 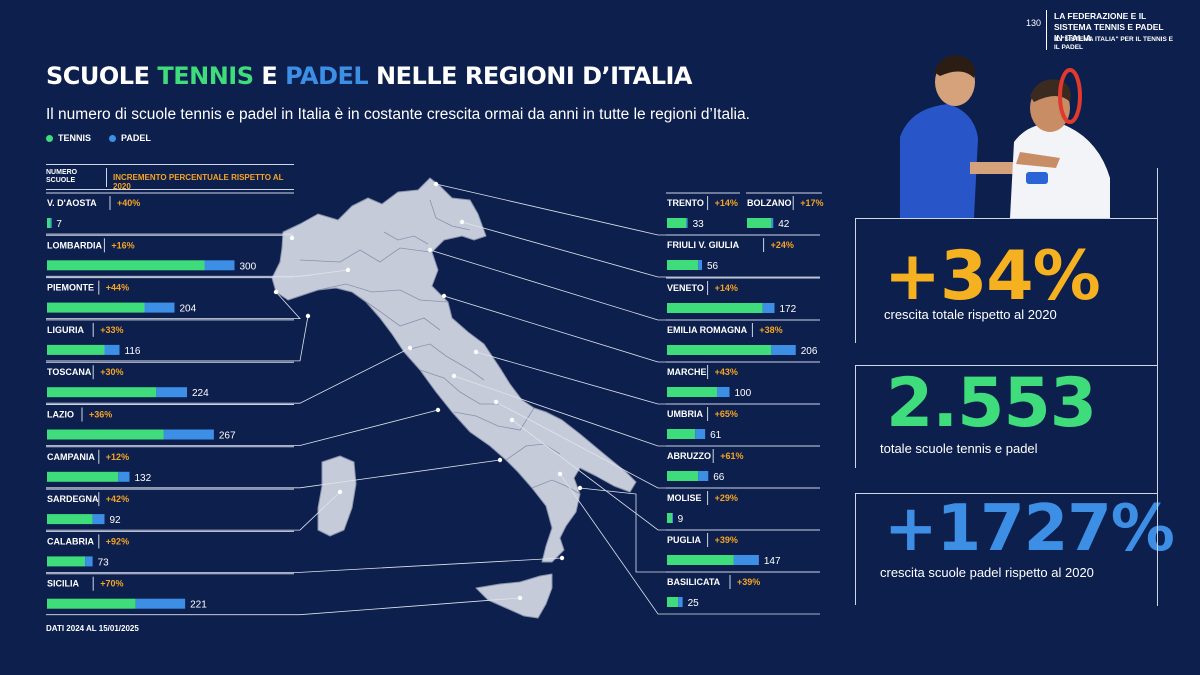 What do you see at coordinates (337, 496) in the screenshot?
I see `map-sardegna` at bounding box center [337, 496].